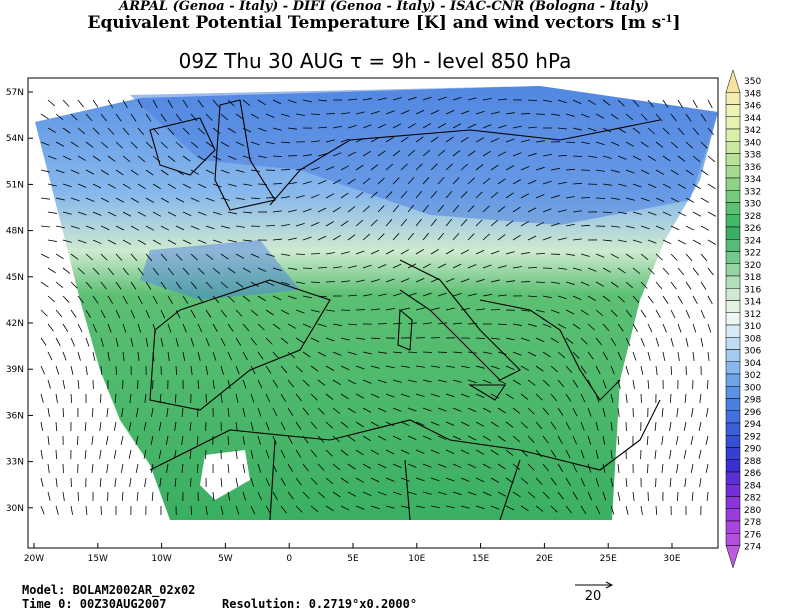 The image size is (792, 616). What do you see at coordinates (94, 604) in the screenshot?
I see `footer-time: Time 0: 00Z30AUG2007` at bounding box center [94, 604].